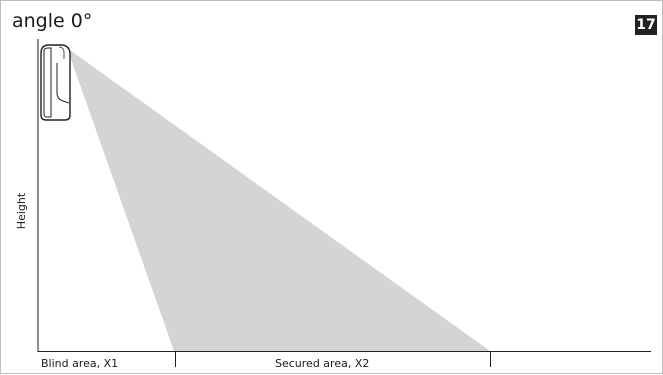 The height and width of the screenshot is (375, 663). Describe the element at coordinates (646, 25) in the screenshot. I see `figure-number-badge: 17` at that location.